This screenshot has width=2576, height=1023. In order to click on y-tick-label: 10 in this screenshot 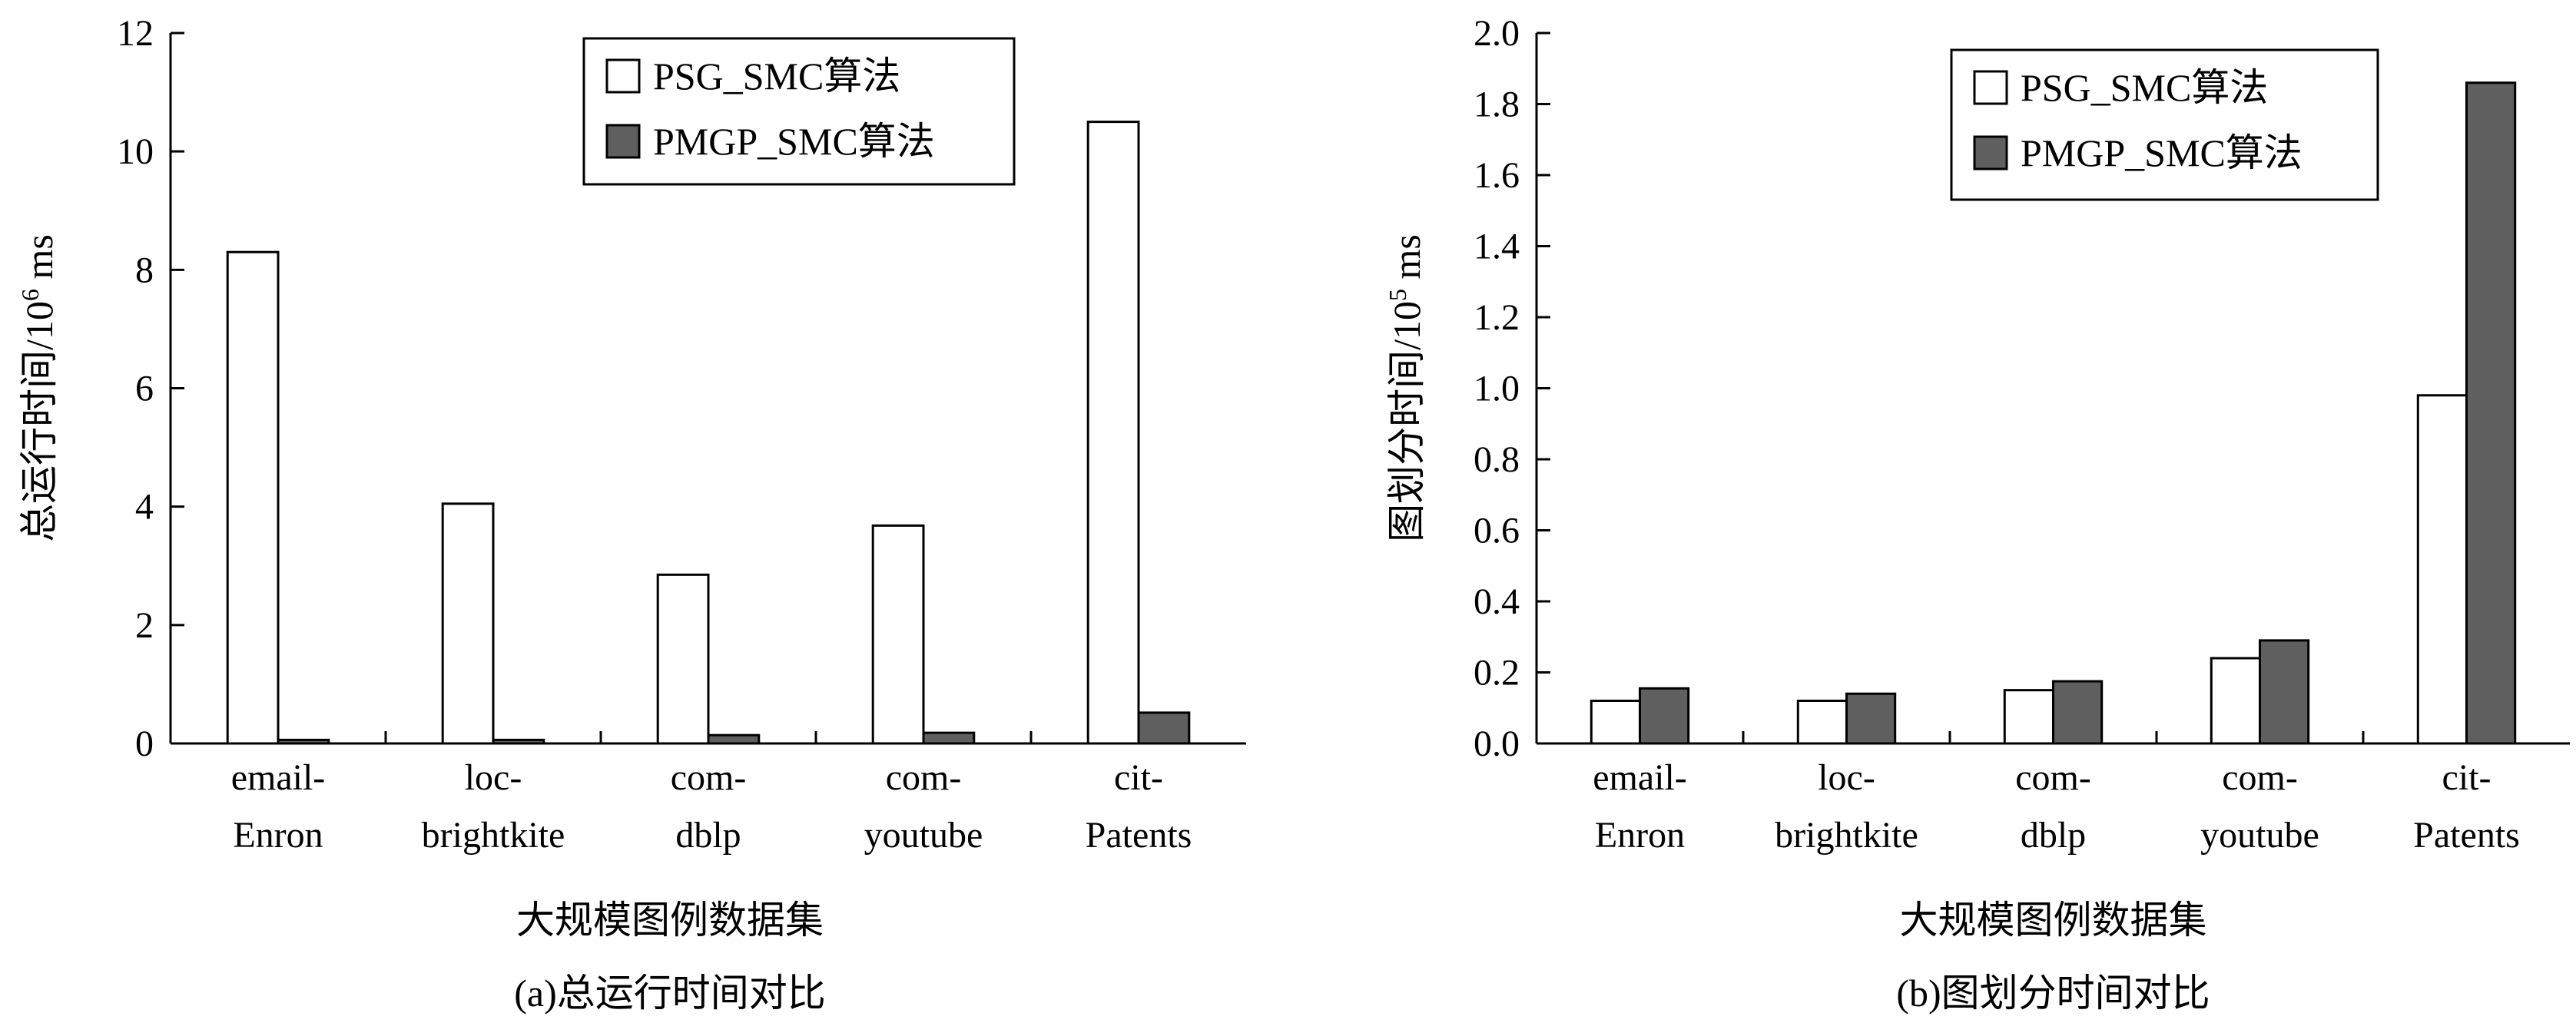, I will do `click(135, 151)`.